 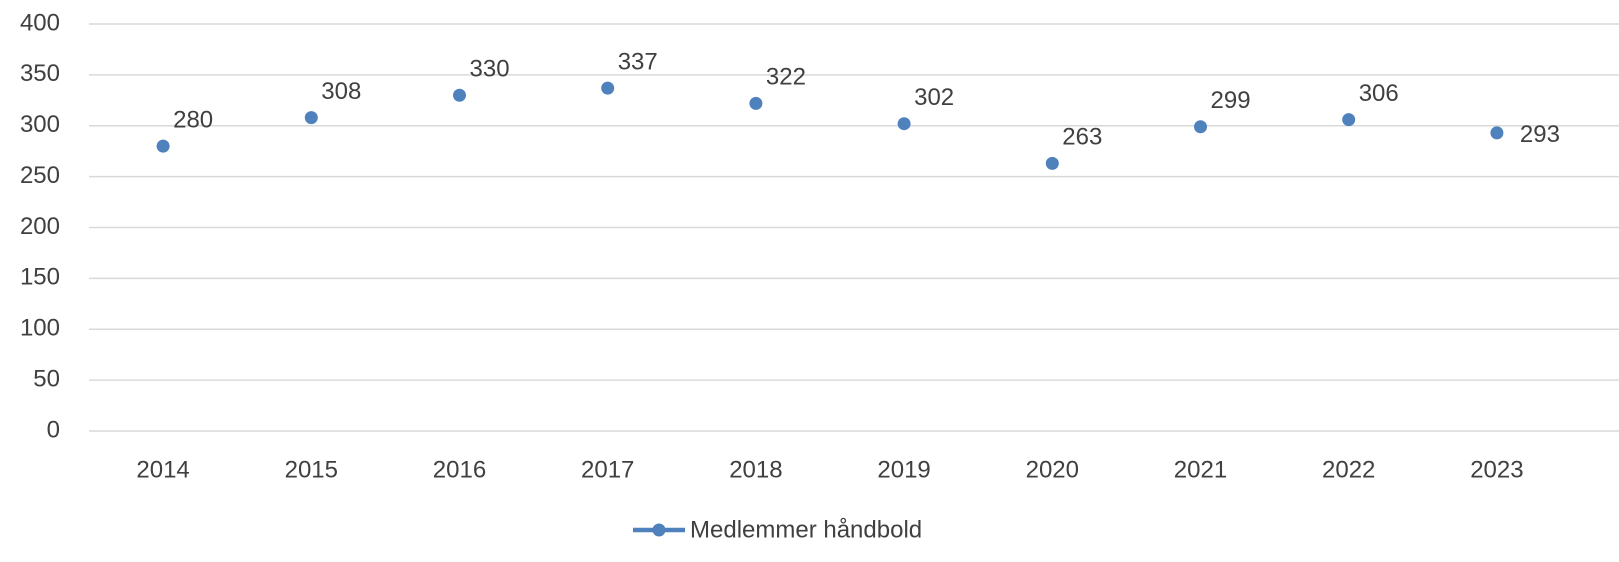 What do you see at coordinates (162, 469) in the screenshot?
I see `x-tick-label: 2014` at bounding box center [162, 469].